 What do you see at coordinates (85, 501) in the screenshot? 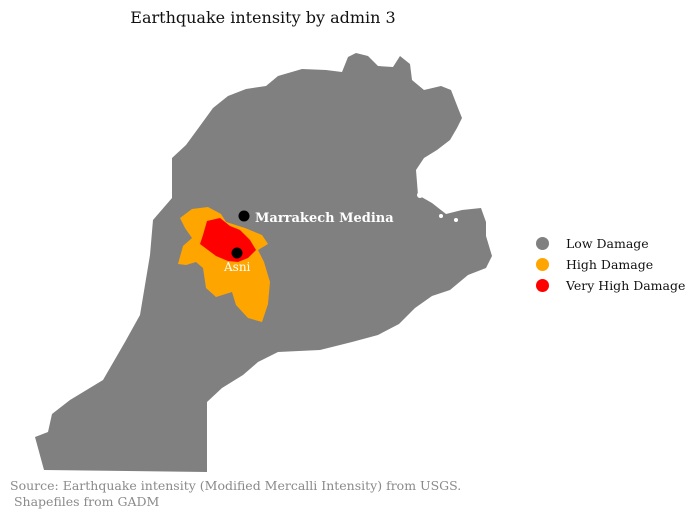
I see `source-line-2: Shapefiles from GADM` at bounding box center [85, 501].